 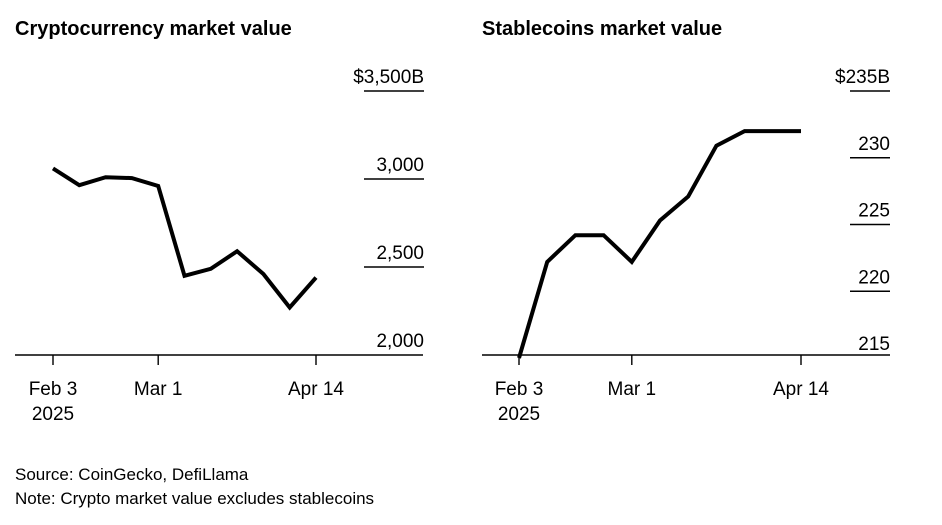 What do you see at coordinates (400, 165) in the screenshot?
I see `y-tick-label-crypto-1: 3,000` at bounding box center [400, 165].